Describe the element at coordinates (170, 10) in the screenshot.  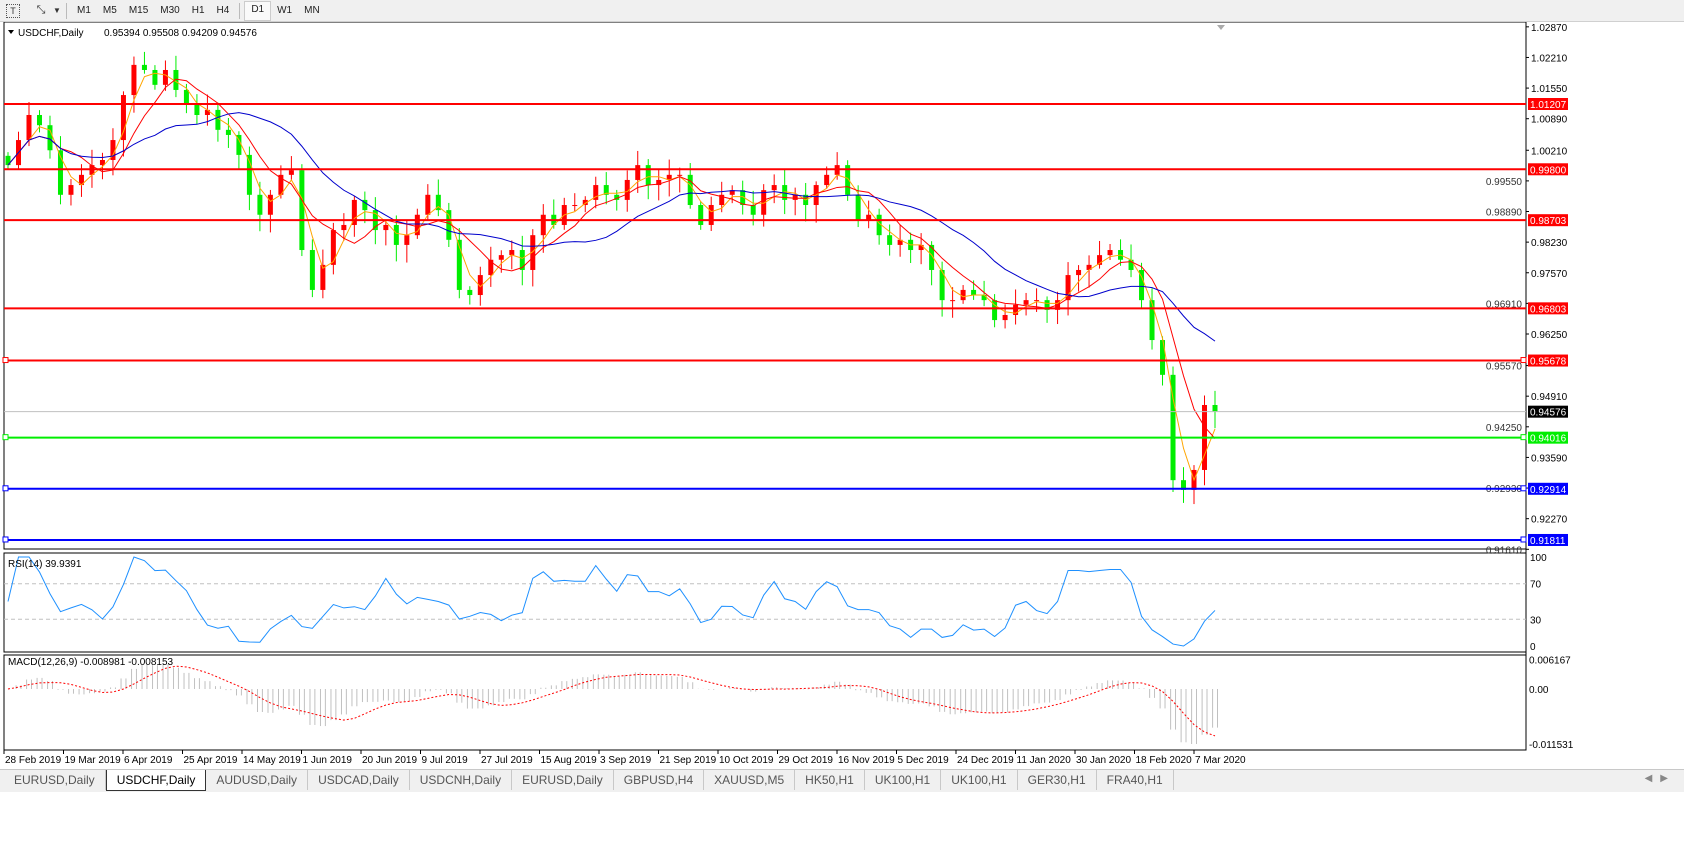
I see `timeframe-m30: M30` at that location.